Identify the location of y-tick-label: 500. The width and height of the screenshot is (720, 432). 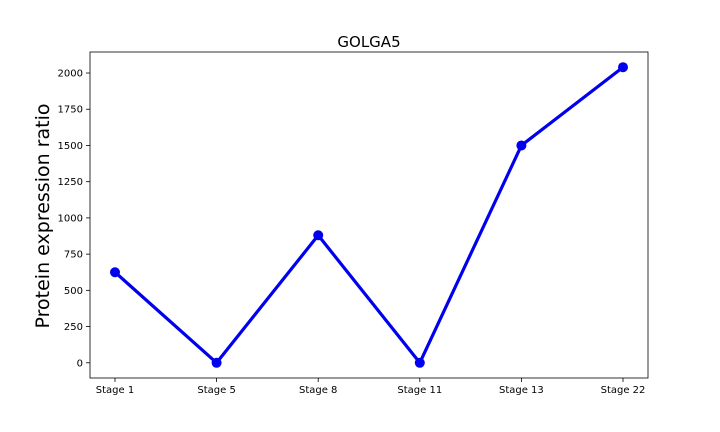
(73, 291).